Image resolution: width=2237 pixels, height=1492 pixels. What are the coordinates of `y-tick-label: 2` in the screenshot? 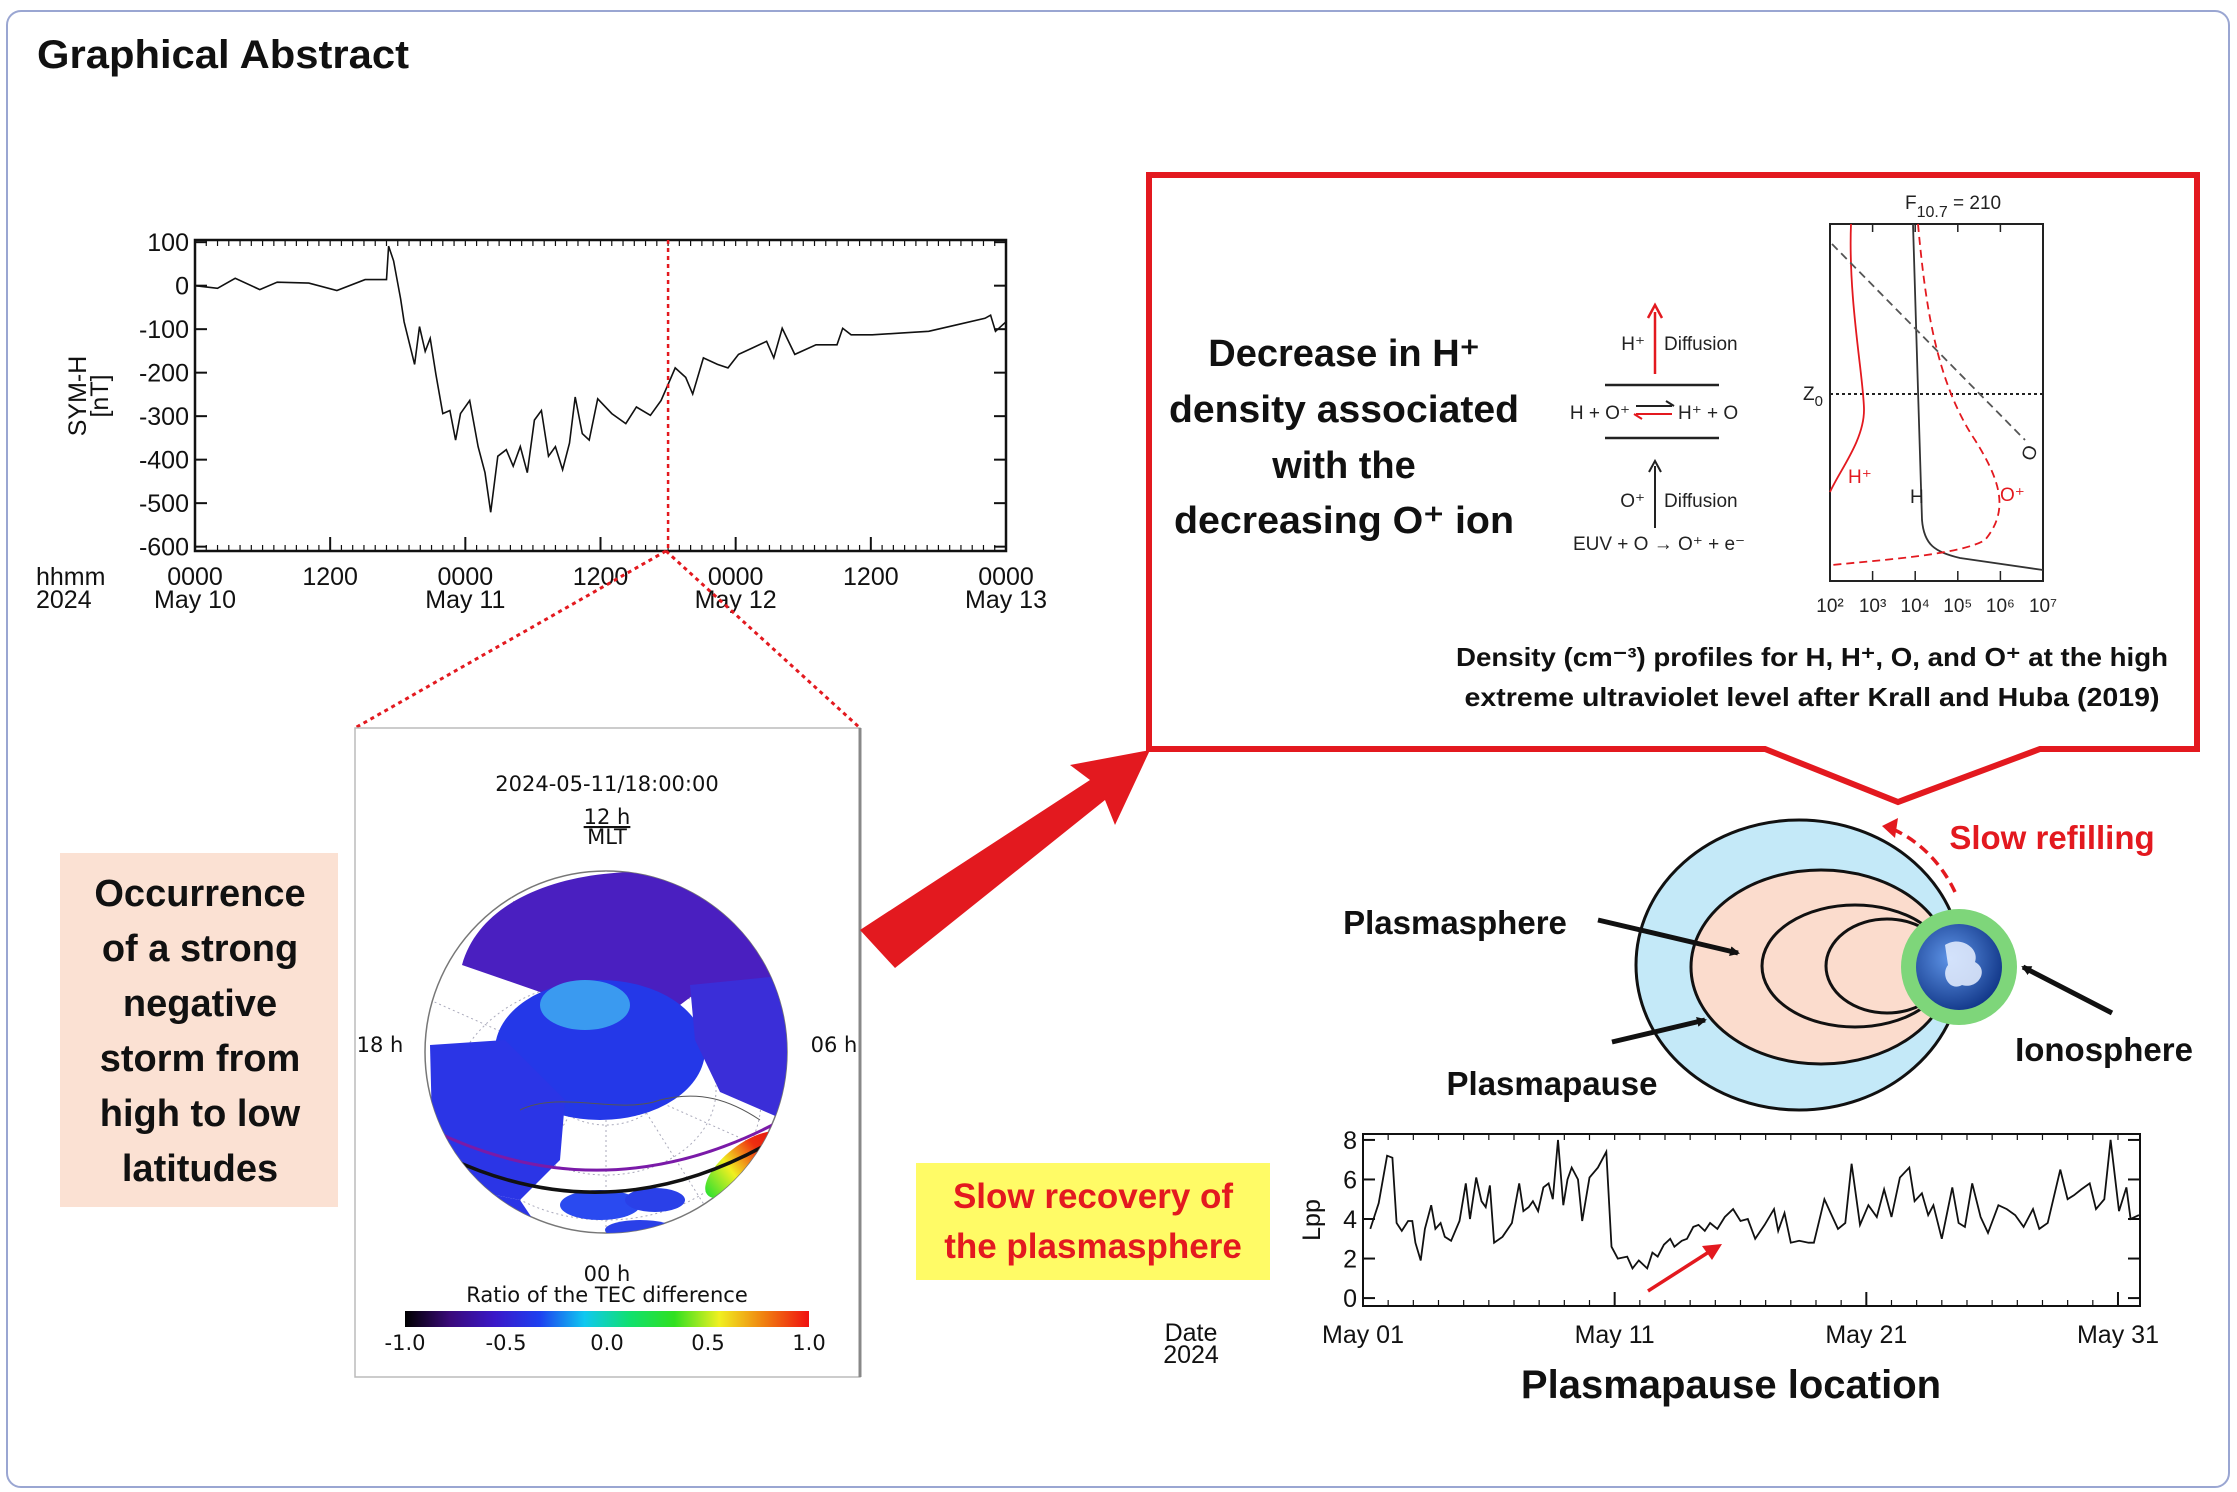 It's located at (1350, 1260).